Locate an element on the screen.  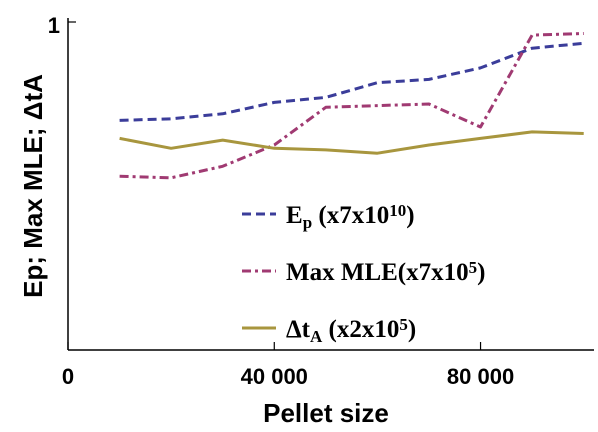
x-ticks: 0 40 000 80 000 is located at coordinates (288, 365).